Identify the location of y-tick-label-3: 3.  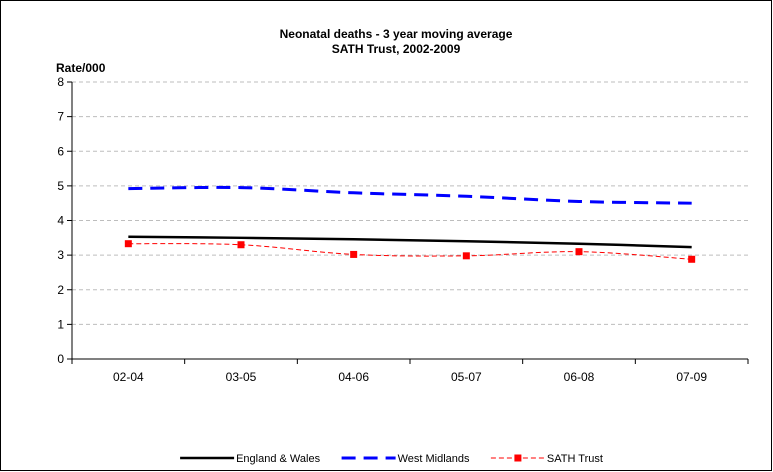
(60, 255).